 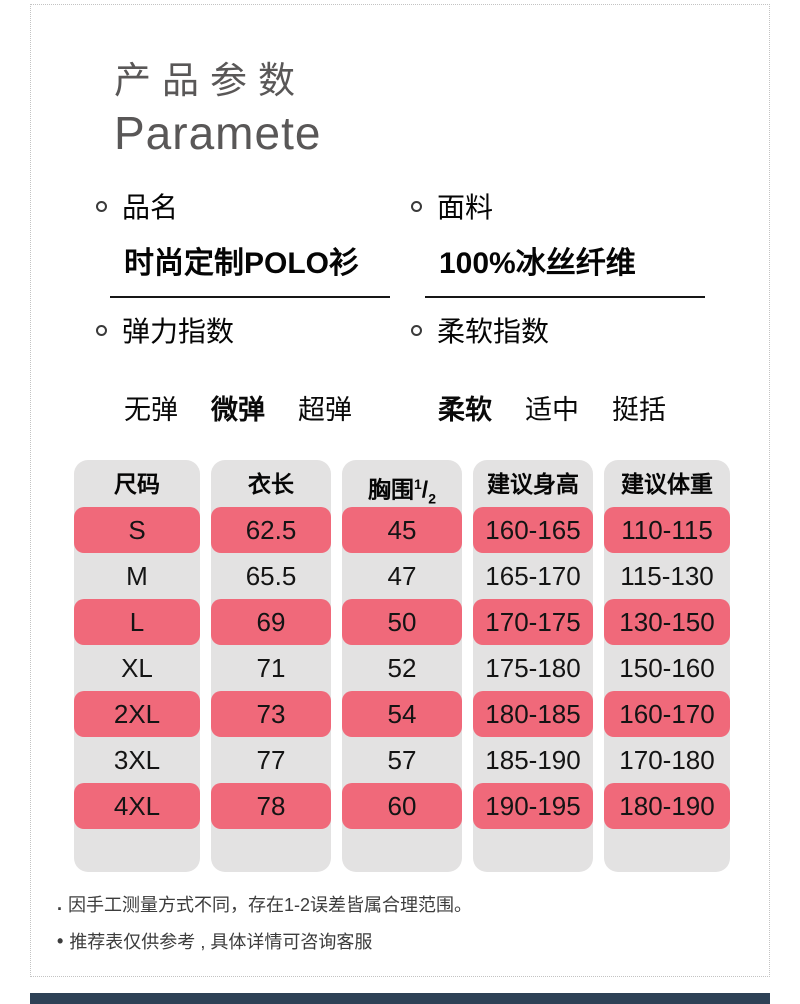 I want to click on spec-fabric-header: 面料, so click(x=559, y=206).